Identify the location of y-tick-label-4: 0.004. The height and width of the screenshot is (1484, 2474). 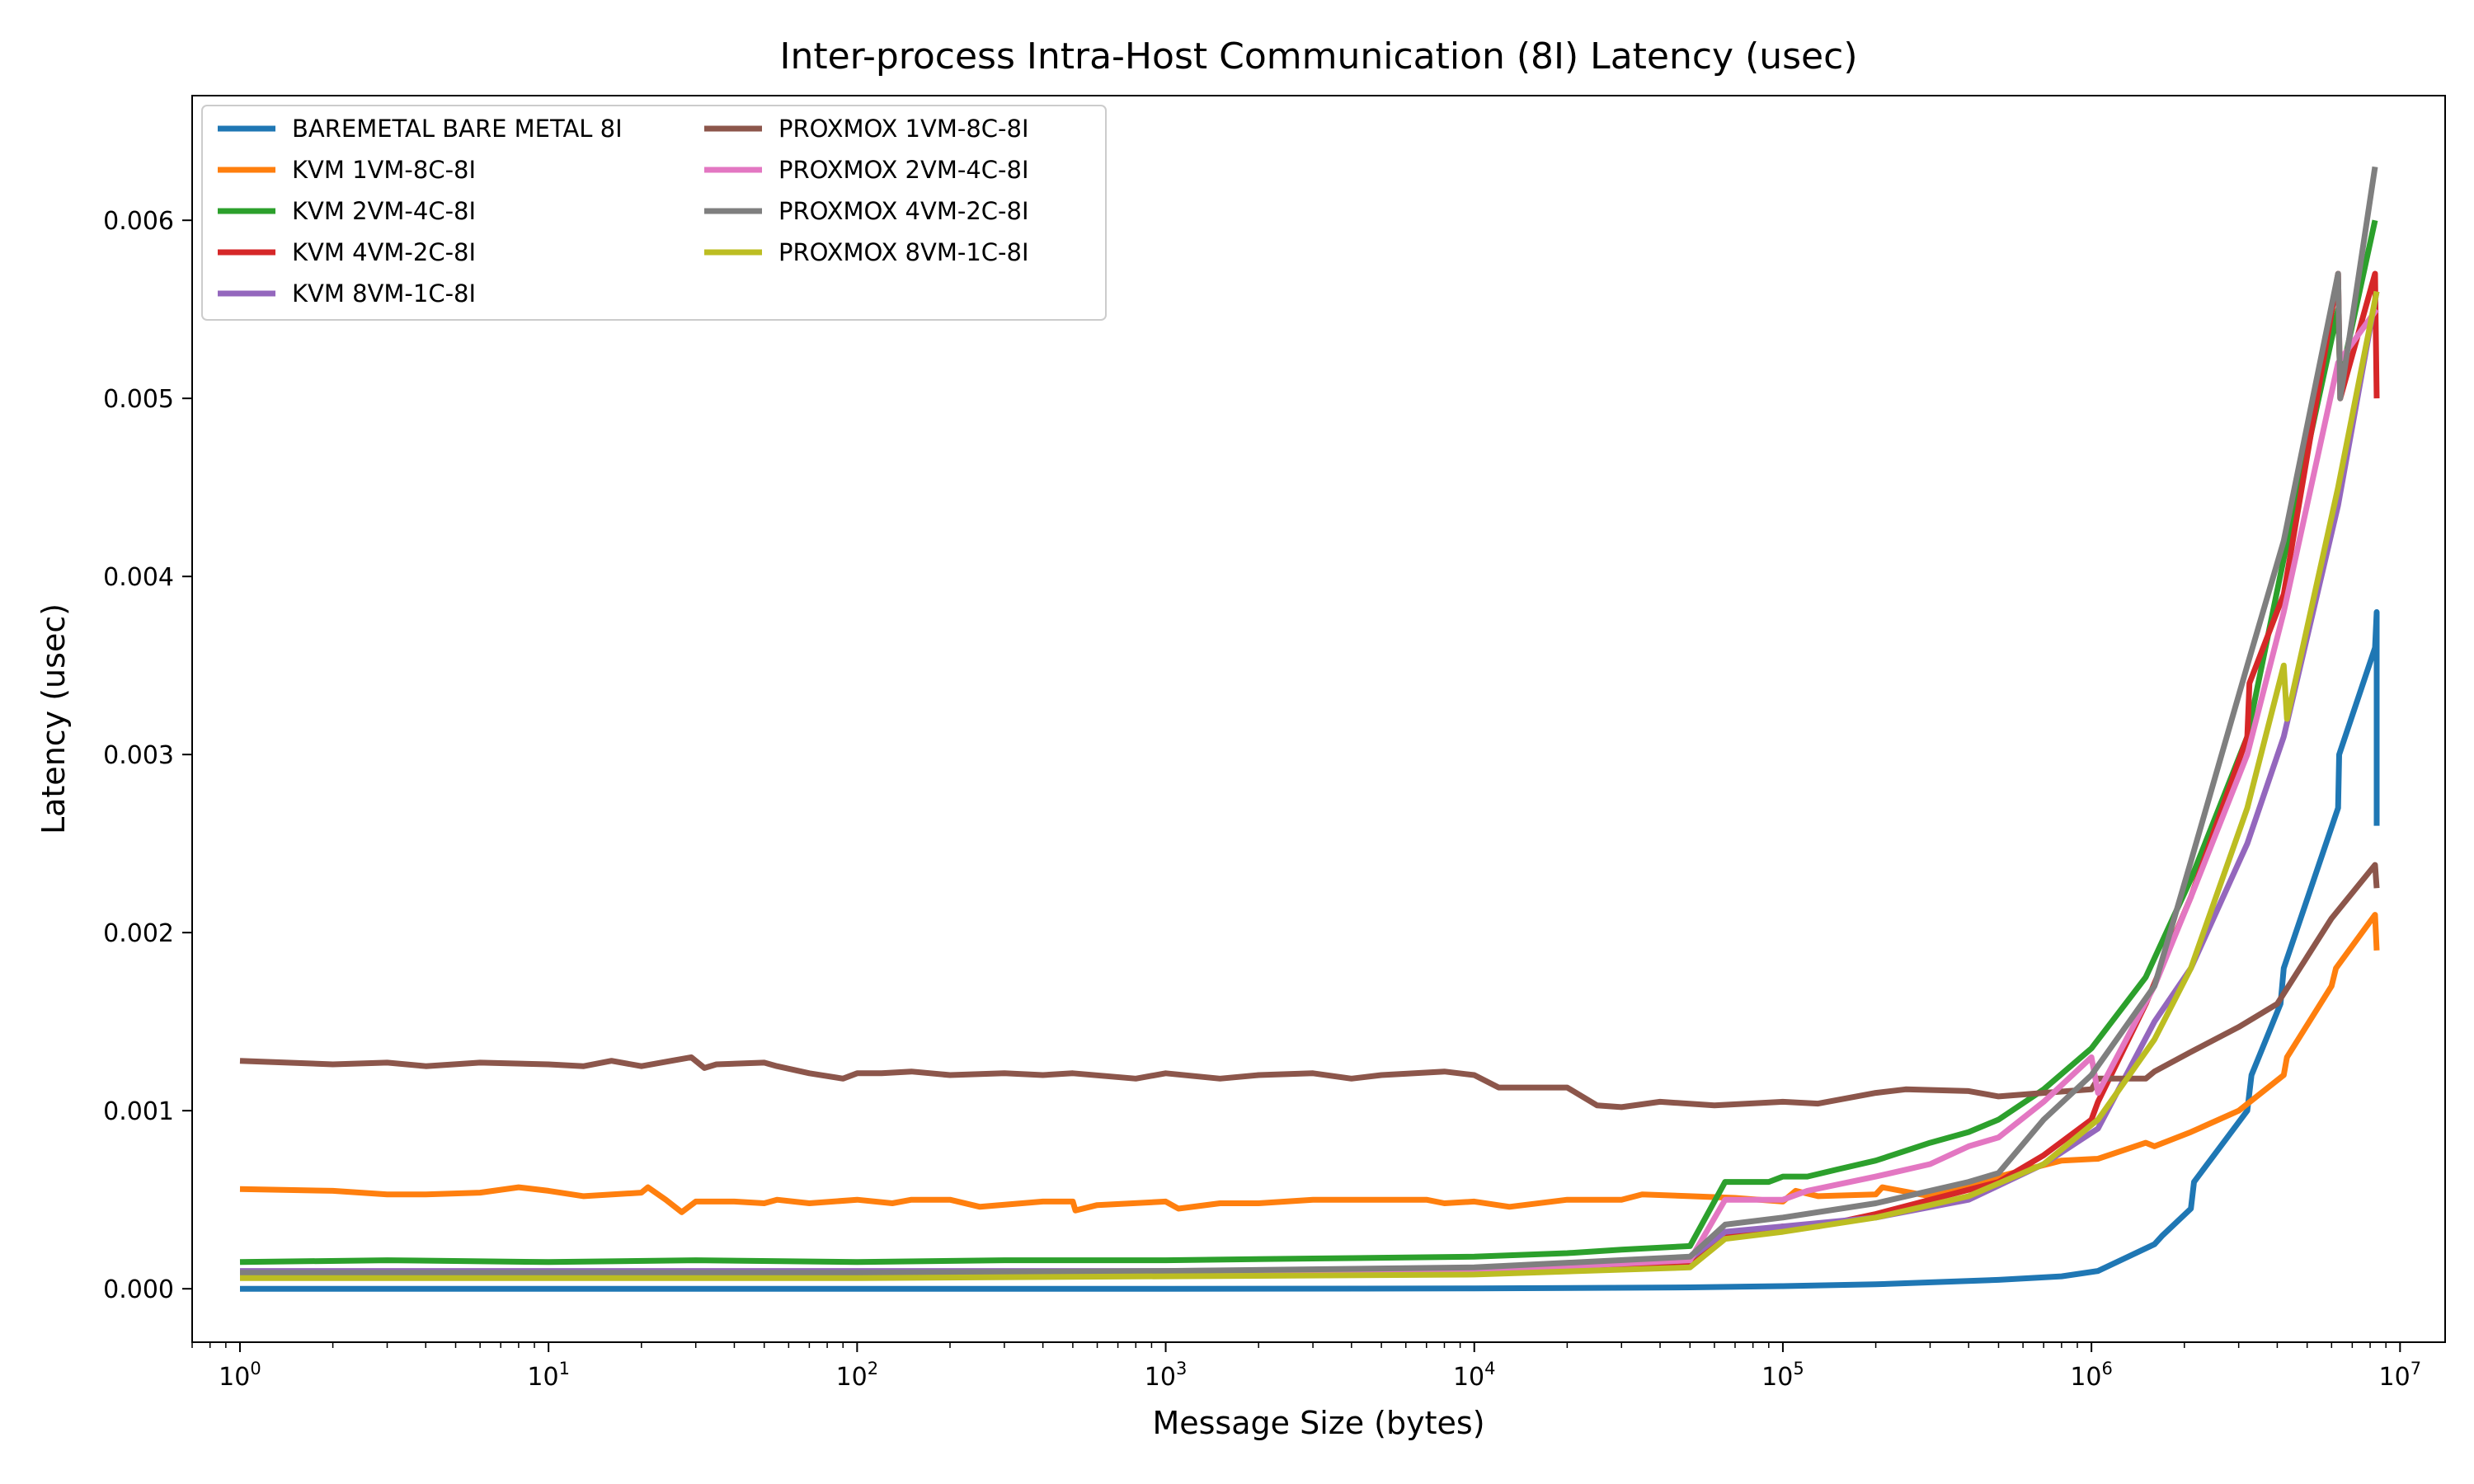
(138, 577).